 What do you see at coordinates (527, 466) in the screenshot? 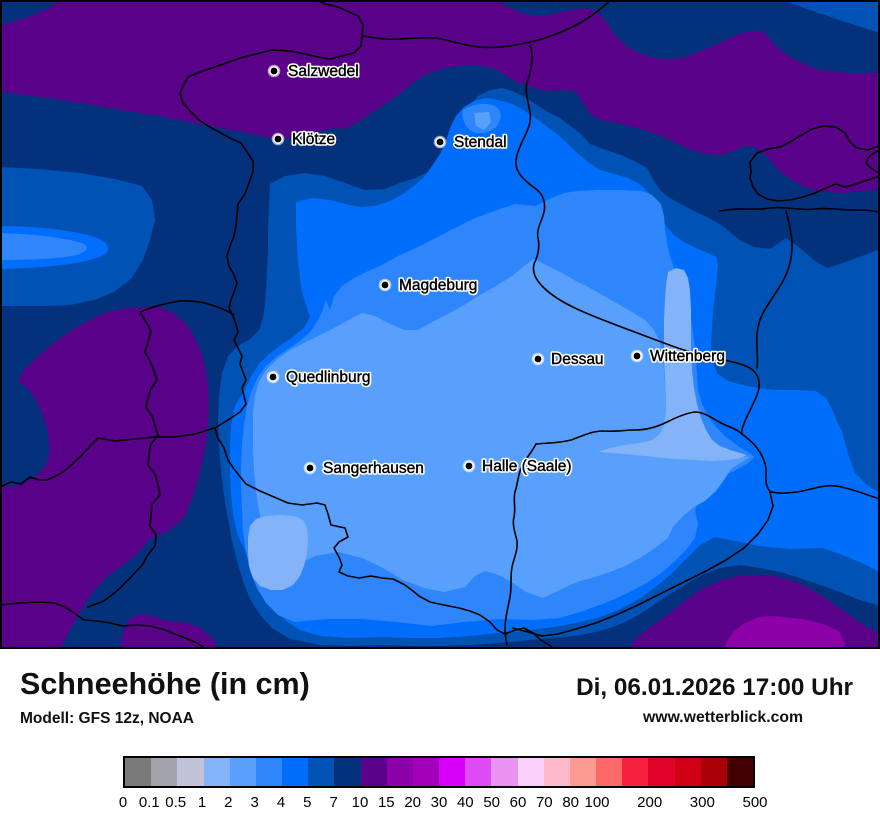
I see `svg-text: Halle (Saale)` at bounding box center [527, 466].